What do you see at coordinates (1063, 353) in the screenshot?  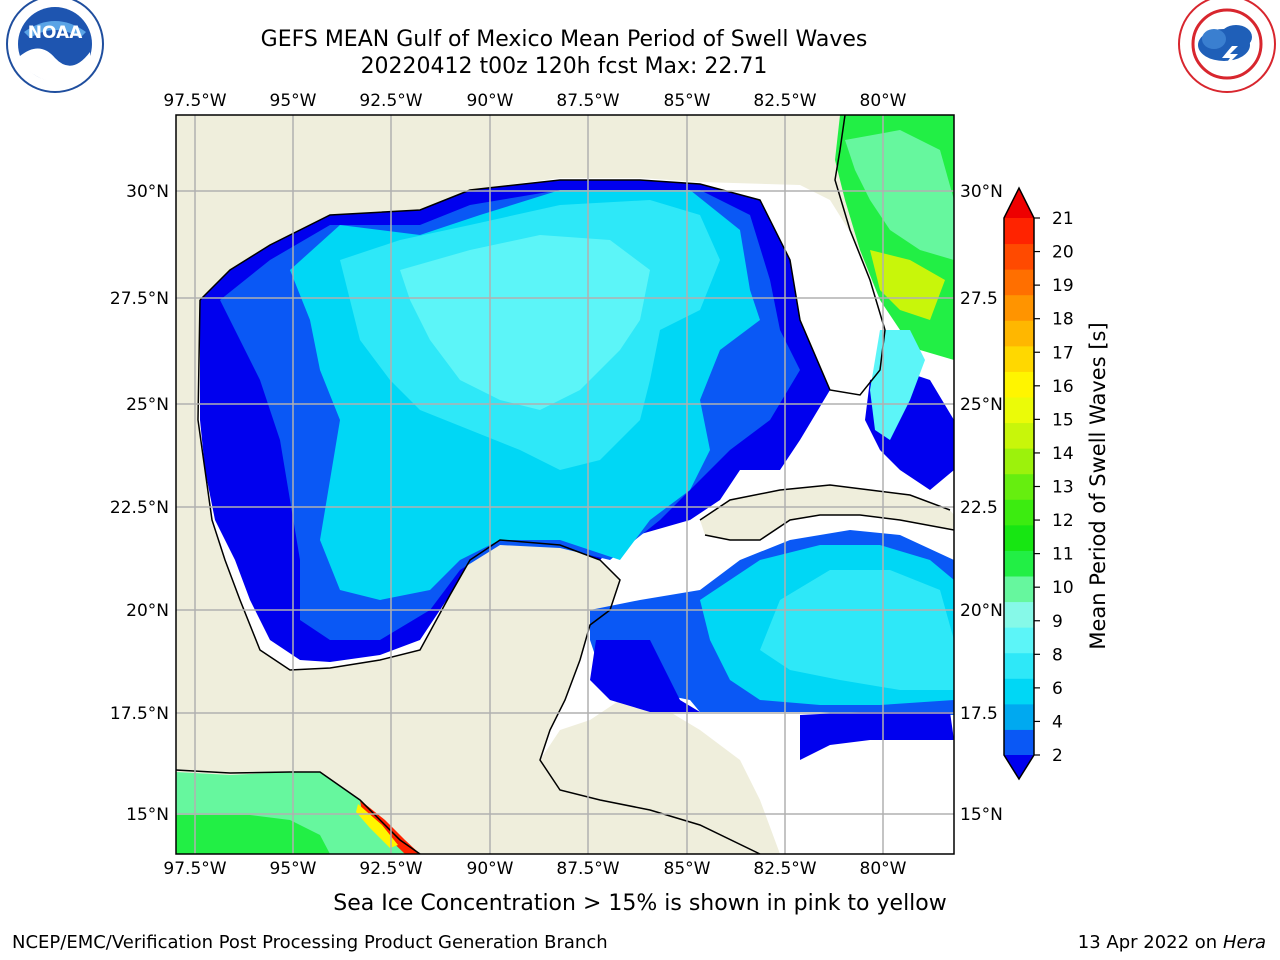 I see `colorbar-tick-label: 17` at bounding box center [1063, 353].